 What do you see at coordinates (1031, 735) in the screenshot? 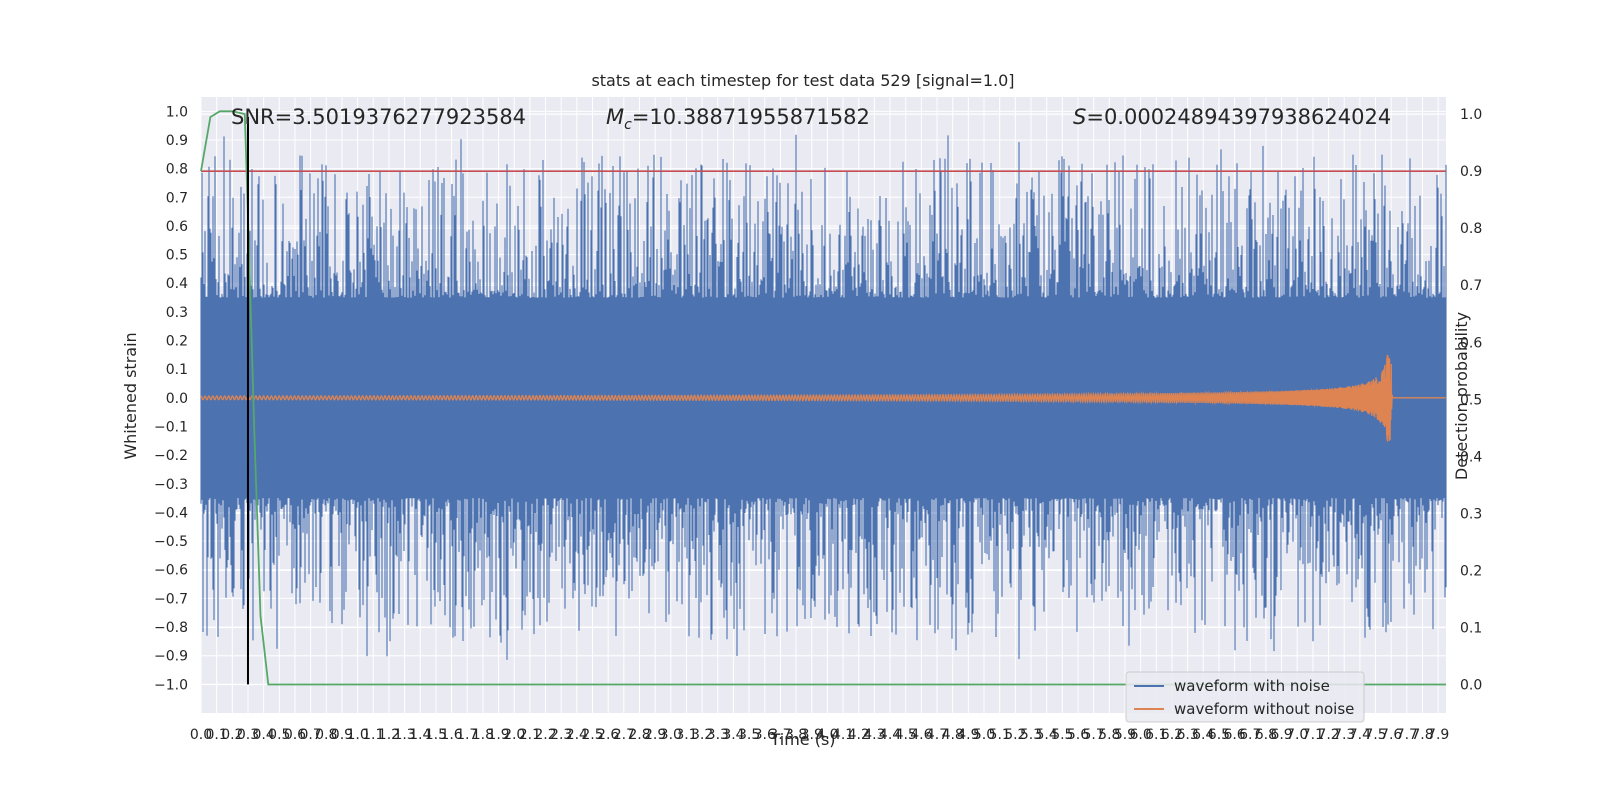
I see `x-tick-label: 5.3` at bounding box center [1031, 735].